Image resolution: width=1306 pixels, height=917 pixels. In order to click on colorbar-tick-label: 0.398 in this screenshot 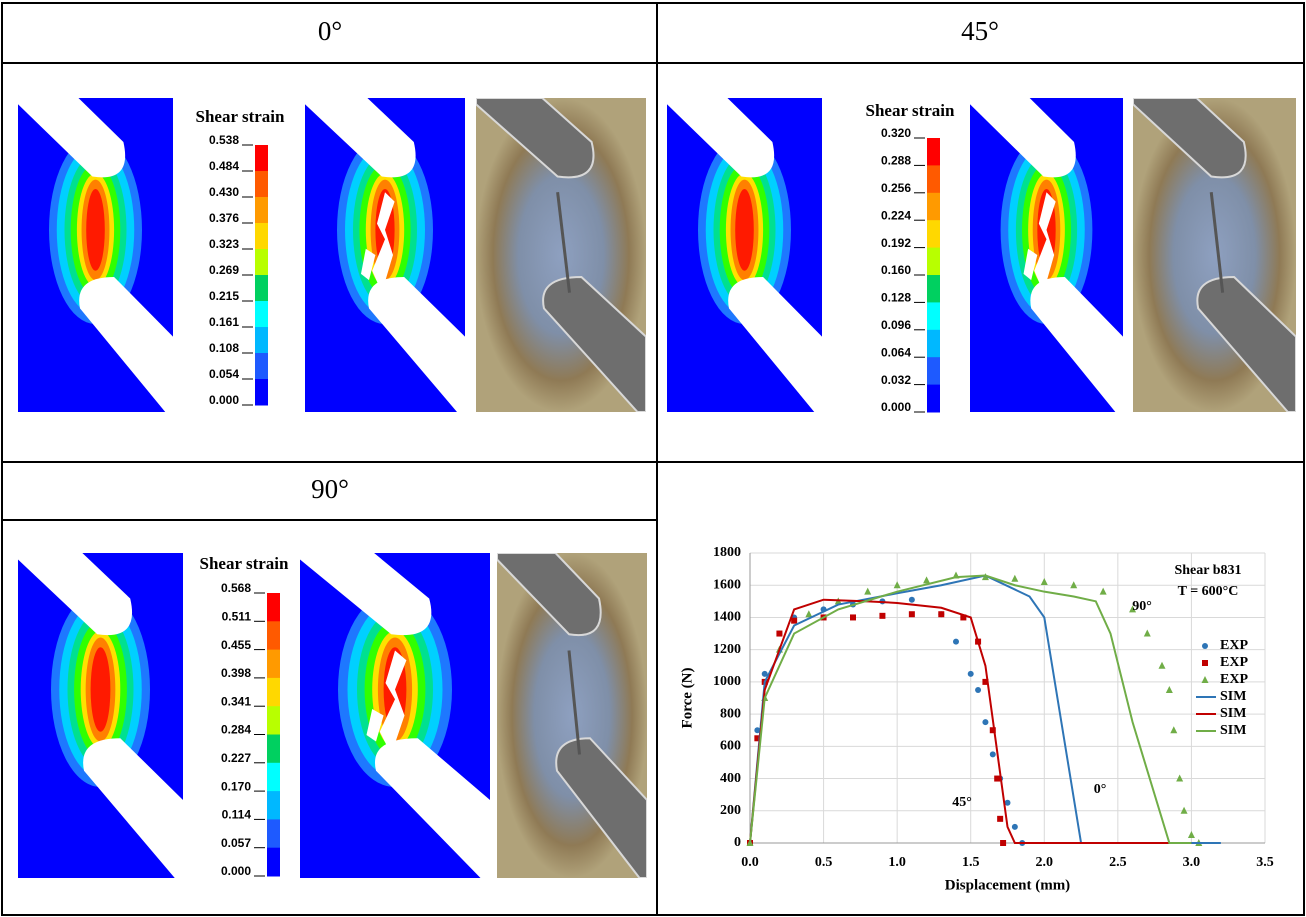, I will do `click(236, 673)`.